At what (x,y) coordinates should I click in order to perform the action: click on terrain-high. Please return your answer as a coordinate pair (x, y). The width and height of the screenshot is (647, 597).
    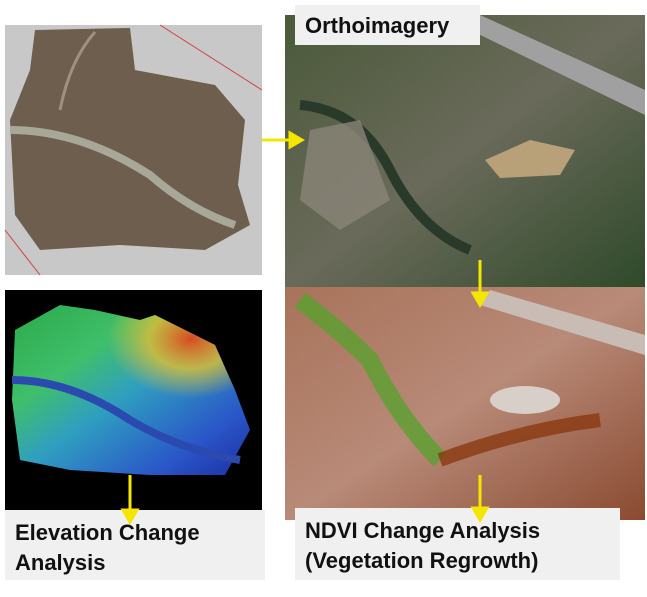
    Looking at the image, I should click on (131, 390).